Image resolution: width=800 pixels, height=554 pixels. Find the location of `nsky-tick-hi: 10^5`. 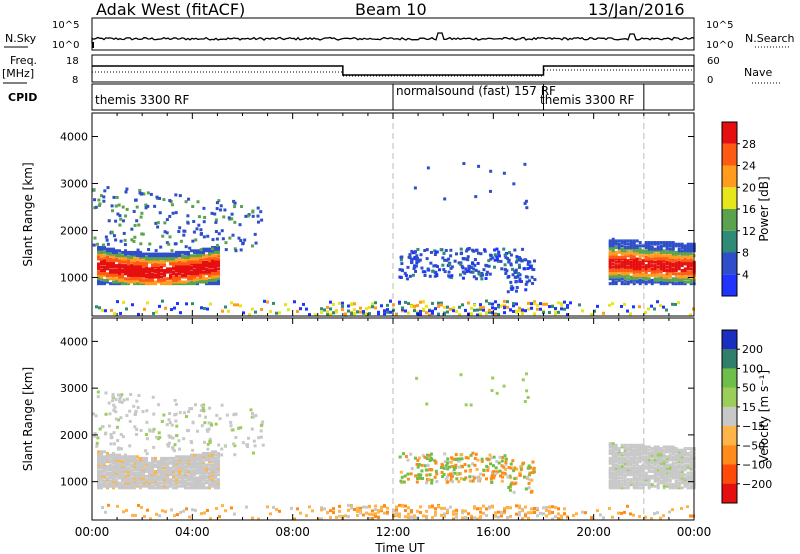

nsky-tick-hi: 10^5 is located at coordinates (65, 25).